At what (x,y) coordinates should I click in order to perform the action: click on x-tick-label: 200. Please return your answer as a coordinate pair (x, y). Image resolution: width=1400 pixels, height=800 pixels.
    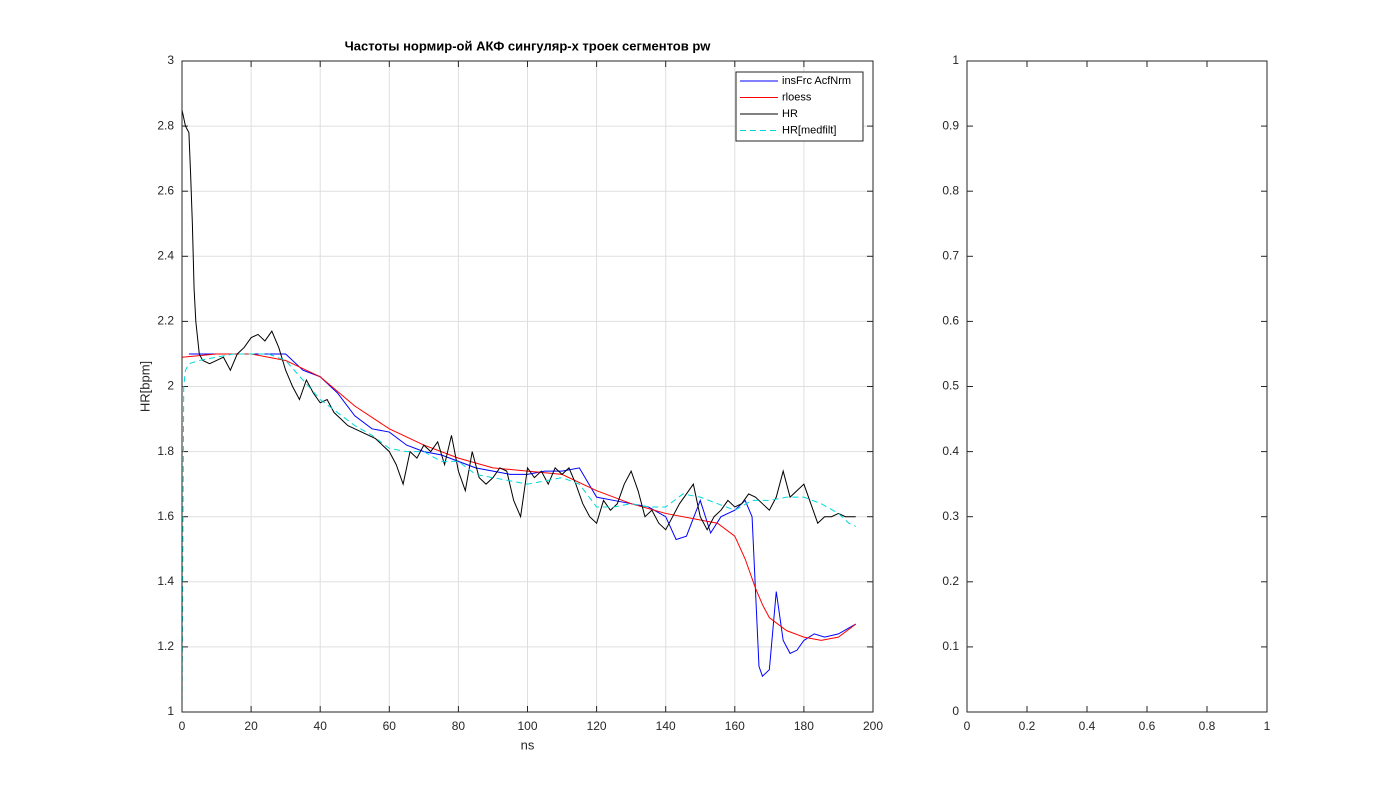
    Looking at the image, I should click on (873, 726).